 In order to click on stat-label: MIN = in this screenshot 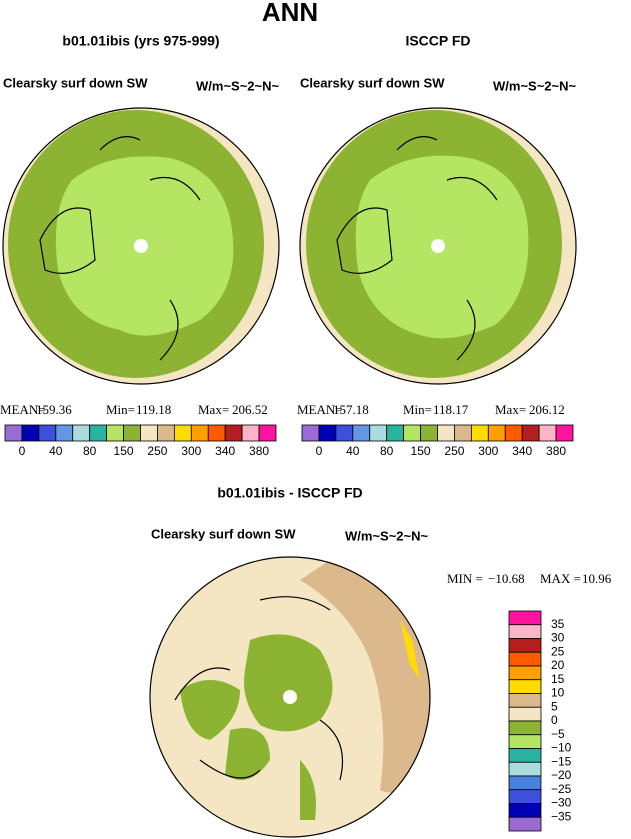, I will do `click(465, 578)`.